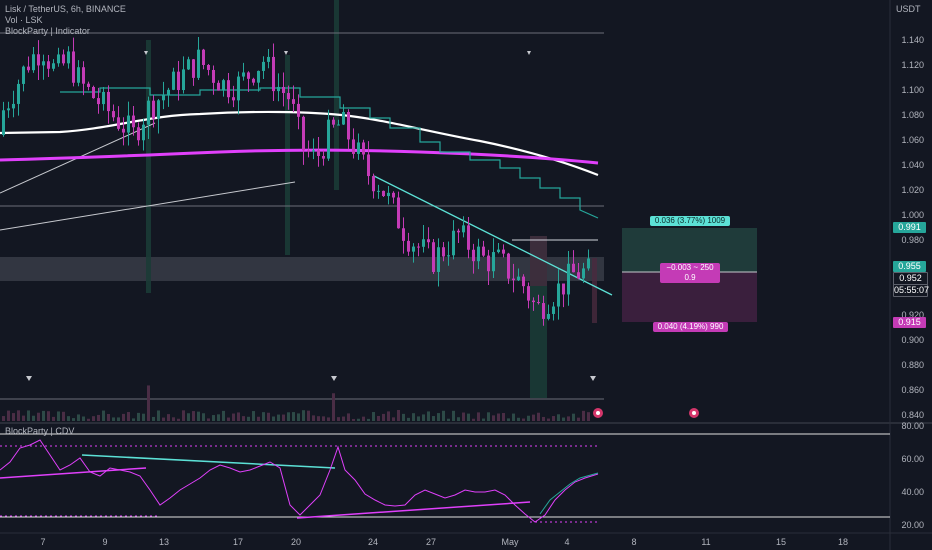  What do you see at coordinates (65, 9) in the screenshot?
I see `symbol-legend: Lisk / TetherUS, 6h, BINANCE` at bounding box center [65, 9].